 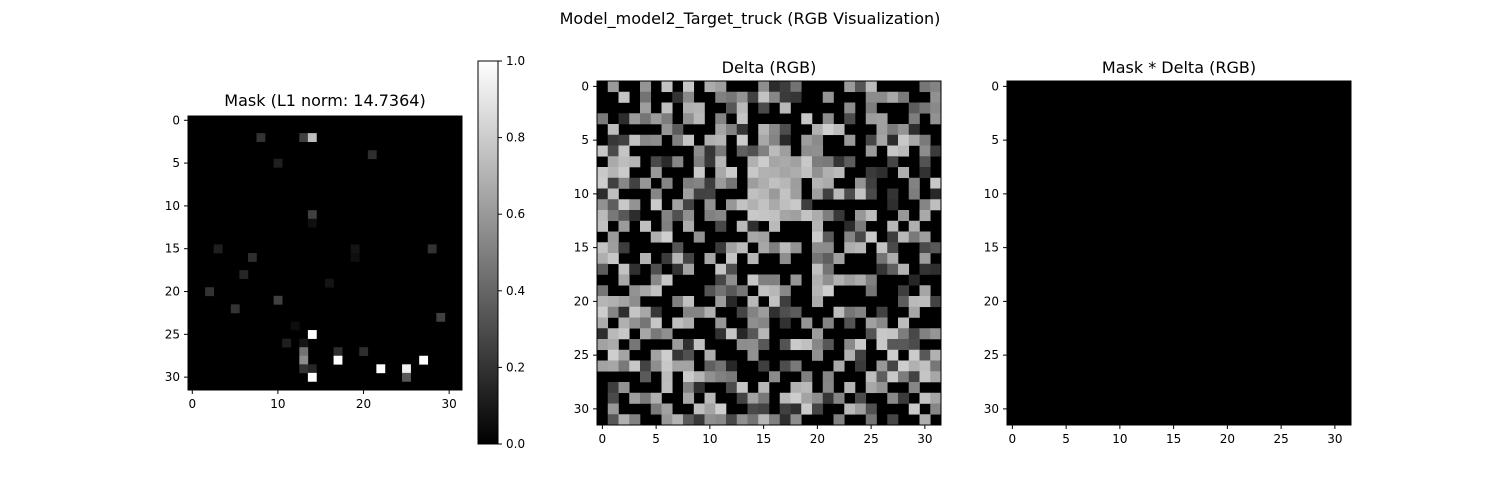 What do you see at coordinates (1179, 67) in the screenshot?
I see `masked-delta-panel-title: Mask * Delta (RGB)` at bounding box center [1179, 67].